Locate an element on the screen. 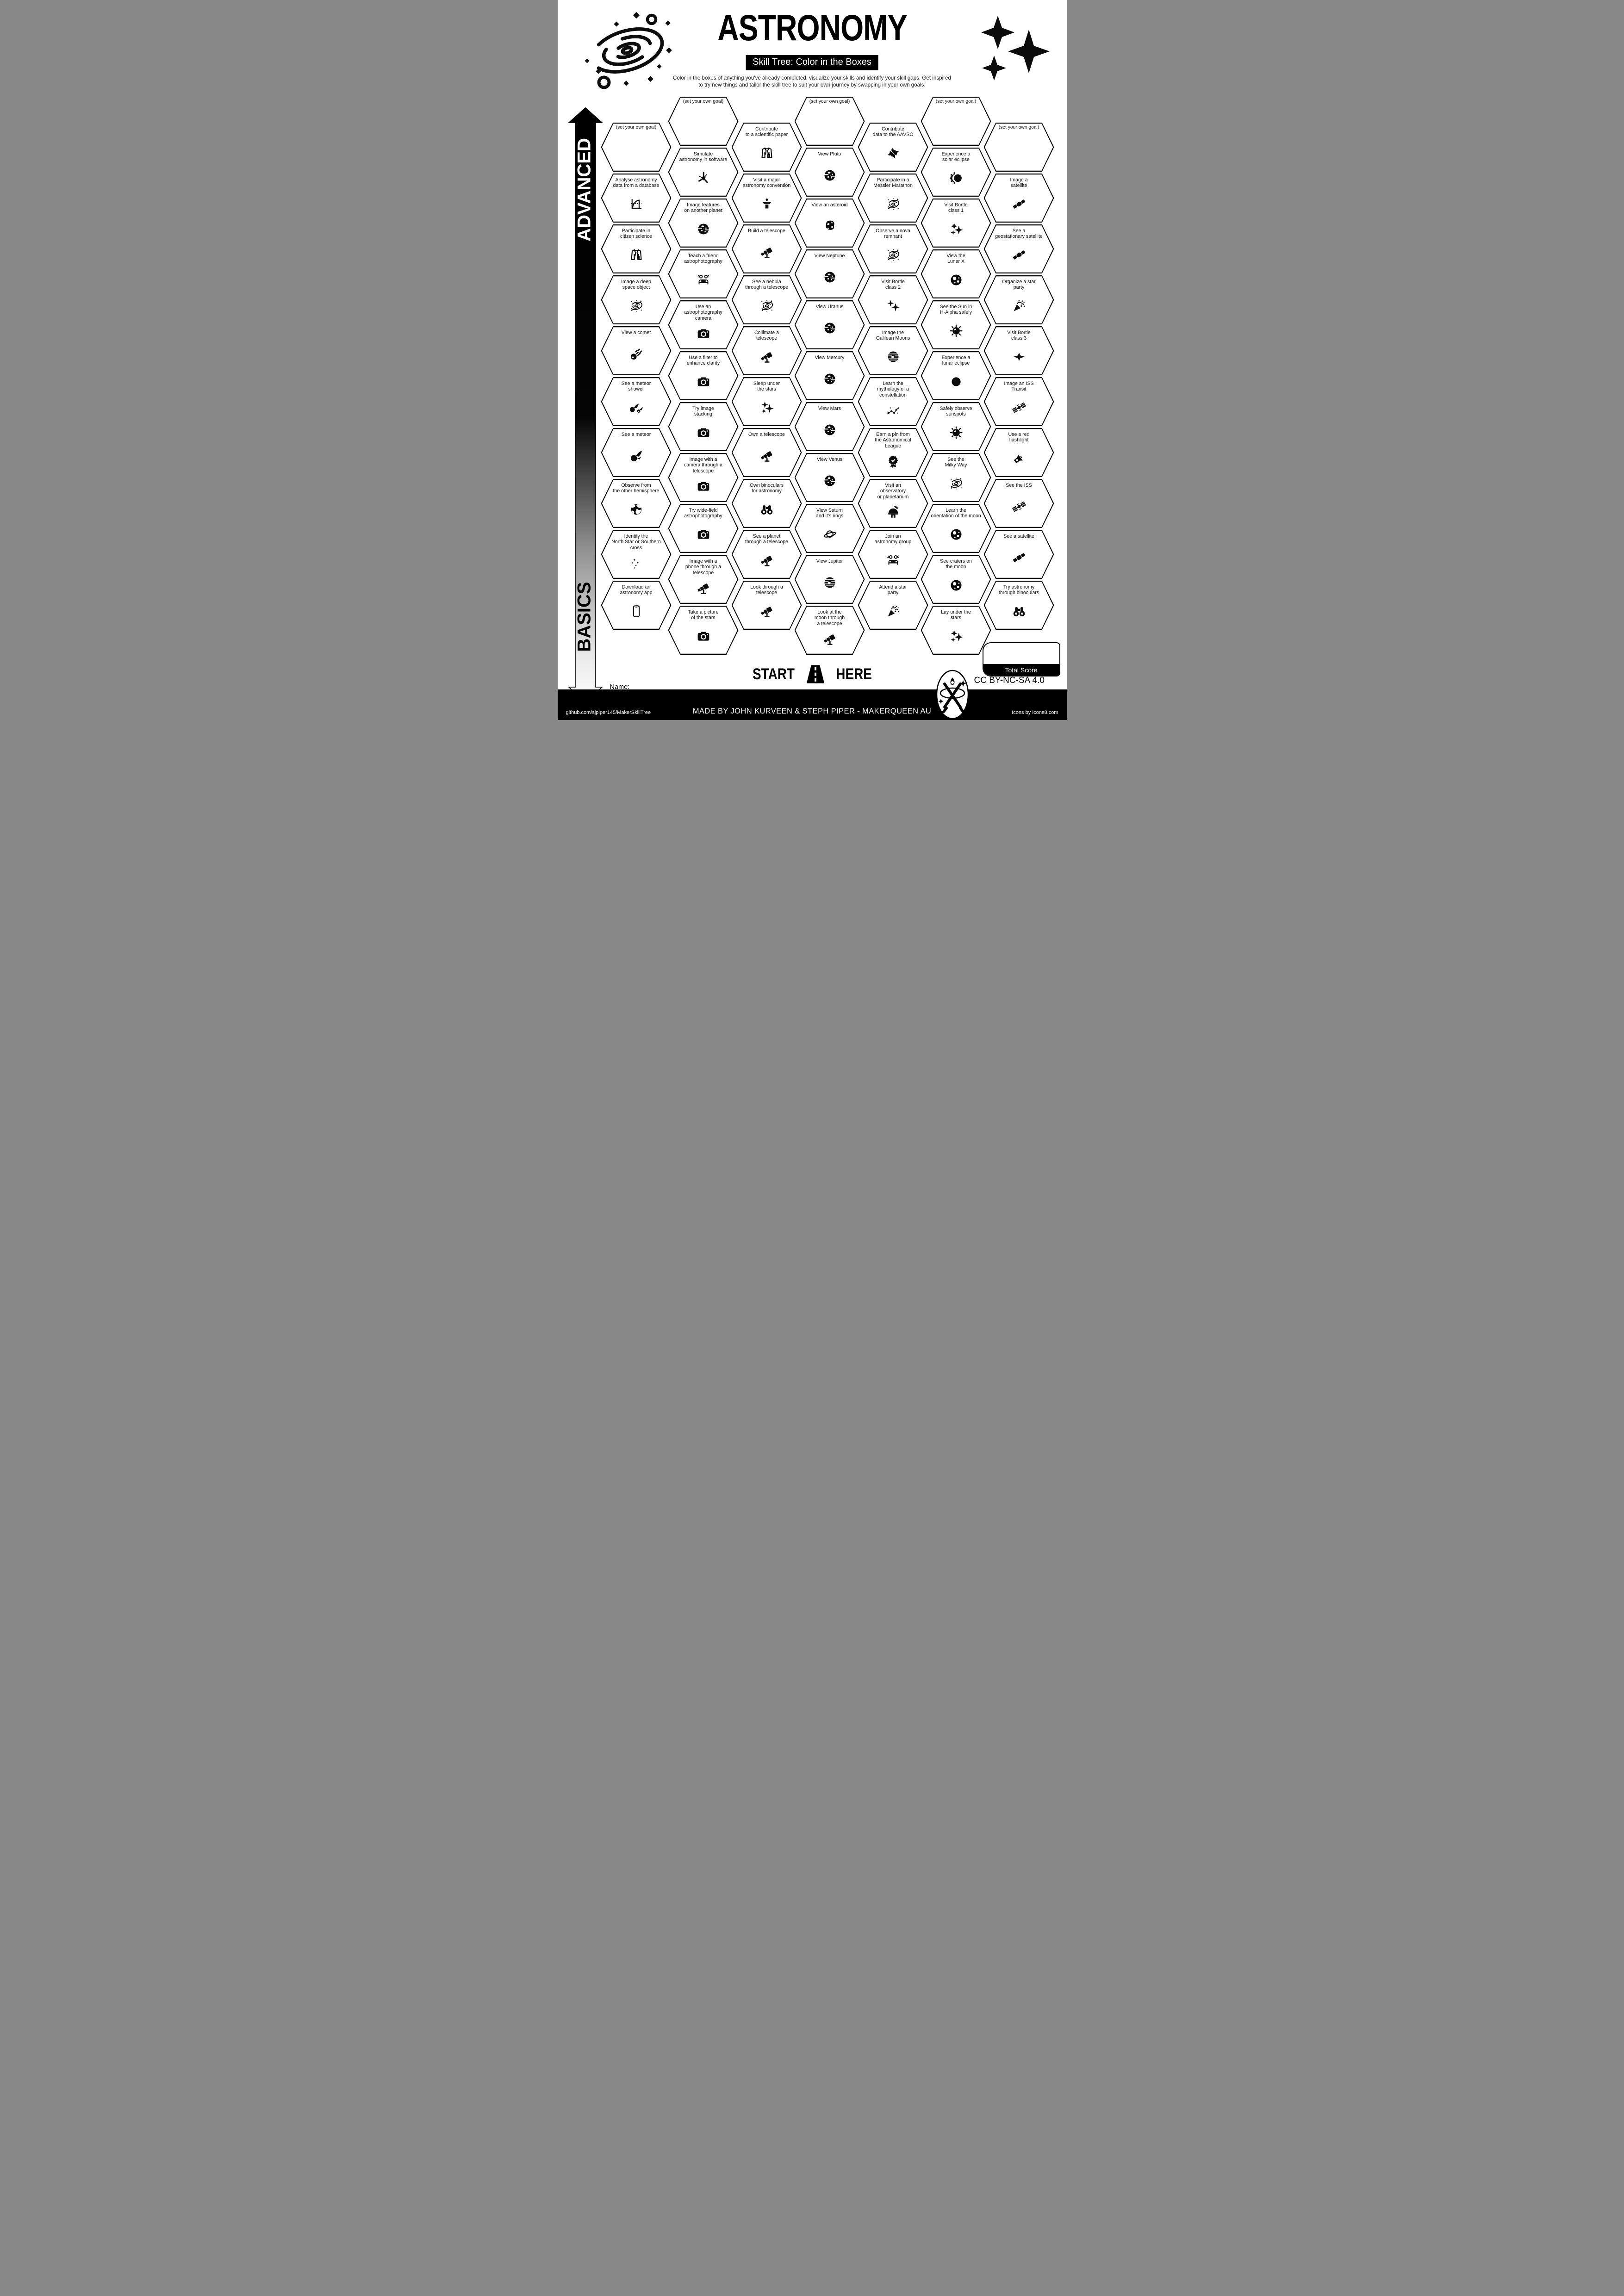 The image size is (1624, 2296). skill-tile: Attend a star party is located at coordinates (893, 605).